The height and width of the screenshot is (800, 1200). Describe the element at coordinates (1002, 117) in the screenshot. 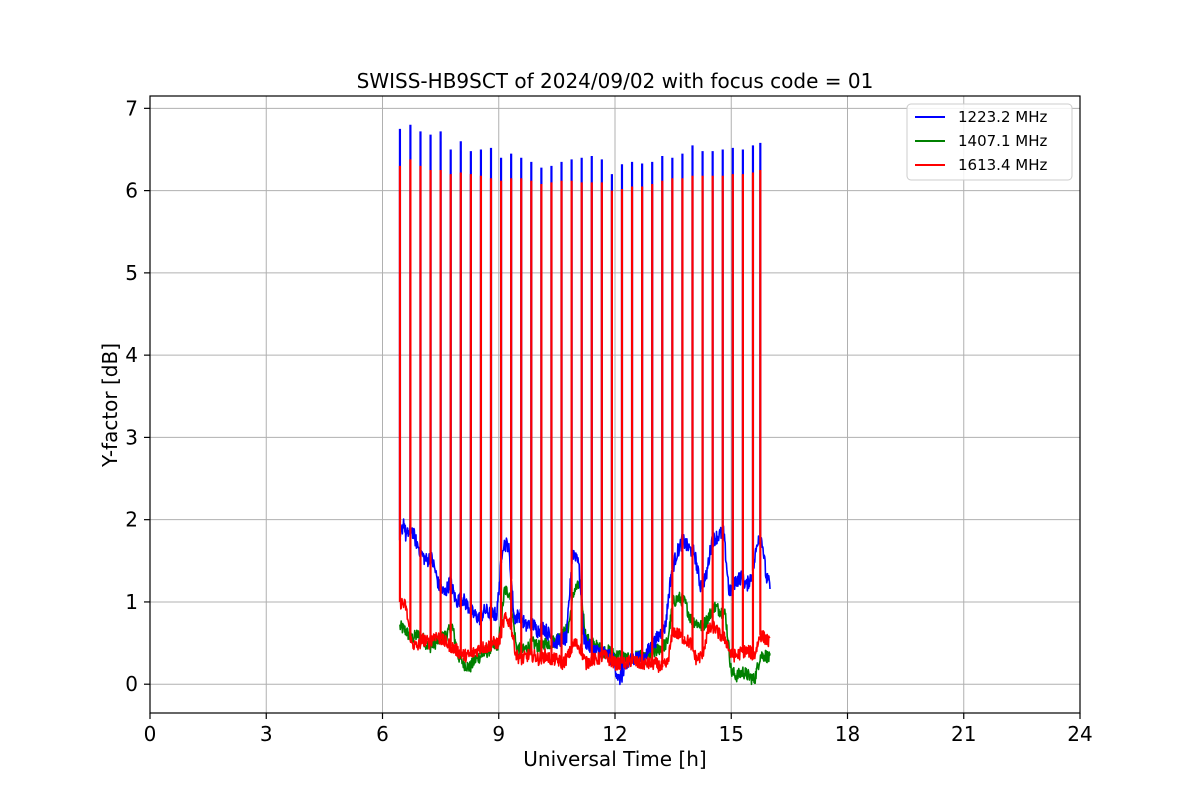

I see `legend-label-1223: 1223.2 MHz` at that location.